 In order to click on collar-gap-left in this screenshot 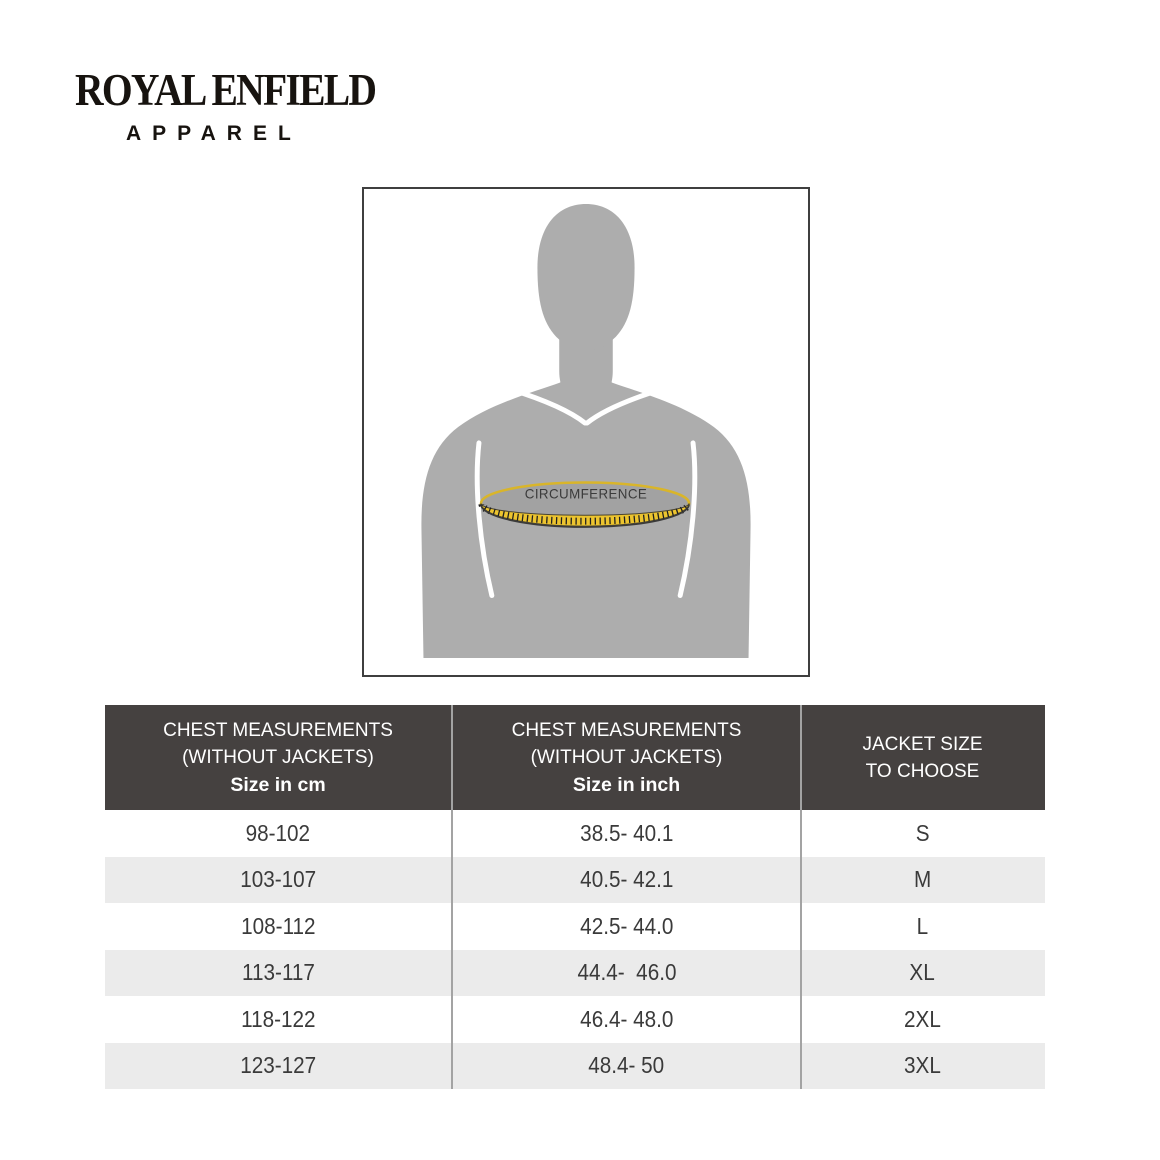, I will do `click(548, 406)`.